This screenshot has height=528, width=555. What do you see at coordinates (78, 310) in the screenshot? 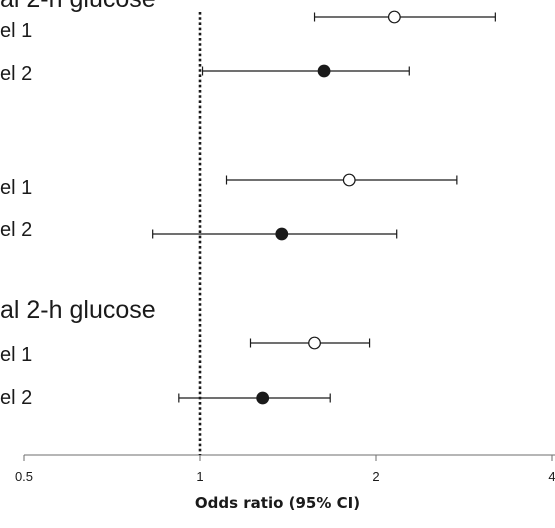
I see `group-3-title: al 2-h glucose` at bounding box center [78, 310].